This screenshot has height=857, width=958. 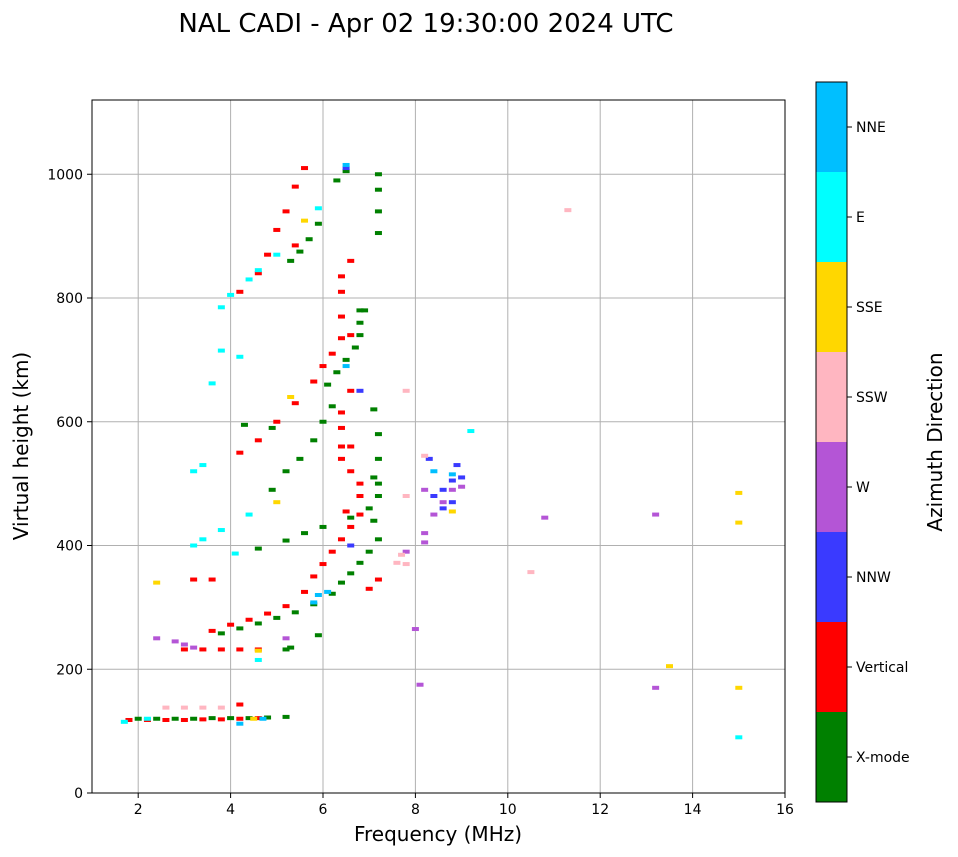 I want to click on colorbar-label: W, so click(x=863, y=488).